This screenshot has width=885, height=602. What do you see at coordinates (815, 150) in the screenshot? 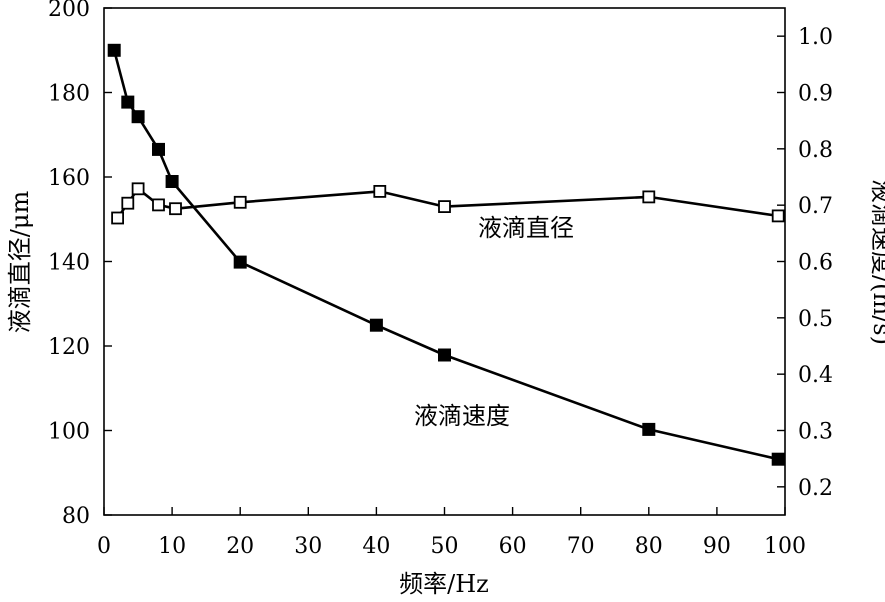
I see `right-y-tick-label: 0.8` at bounding box center [815, 150].